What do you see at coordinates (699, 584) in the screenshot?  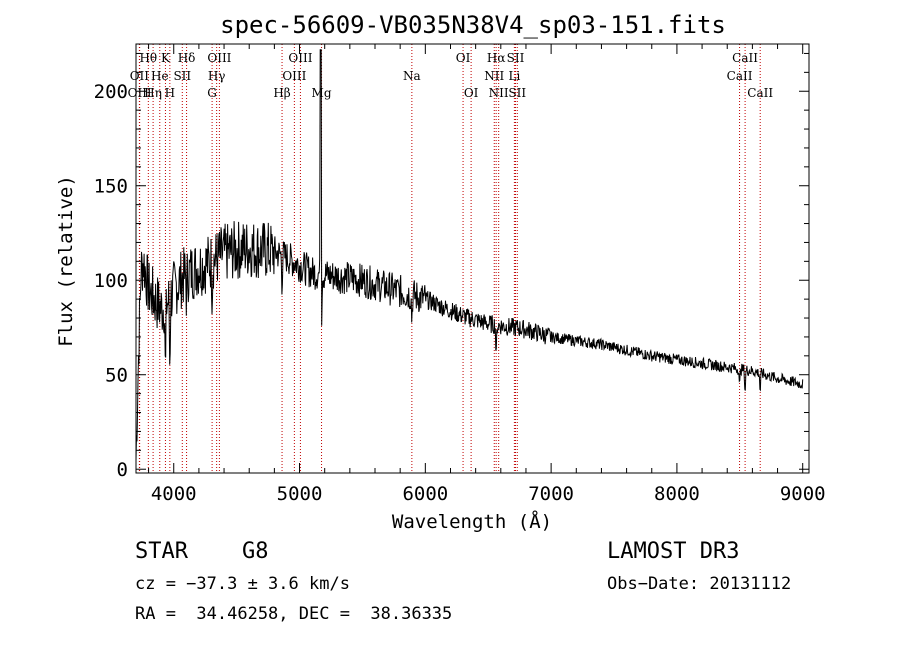 I see `observation-date: Obs−Date: 20131112` at bounding box center [699, 584].